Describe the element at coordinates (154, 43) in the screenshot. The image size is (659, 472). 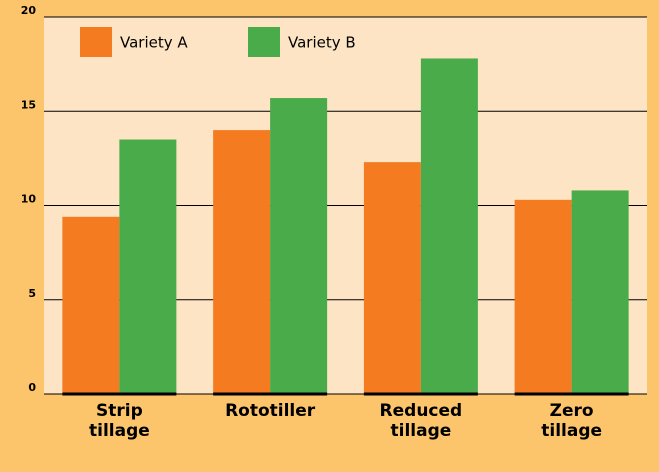
I see `legend-label: Variety A` at that location.